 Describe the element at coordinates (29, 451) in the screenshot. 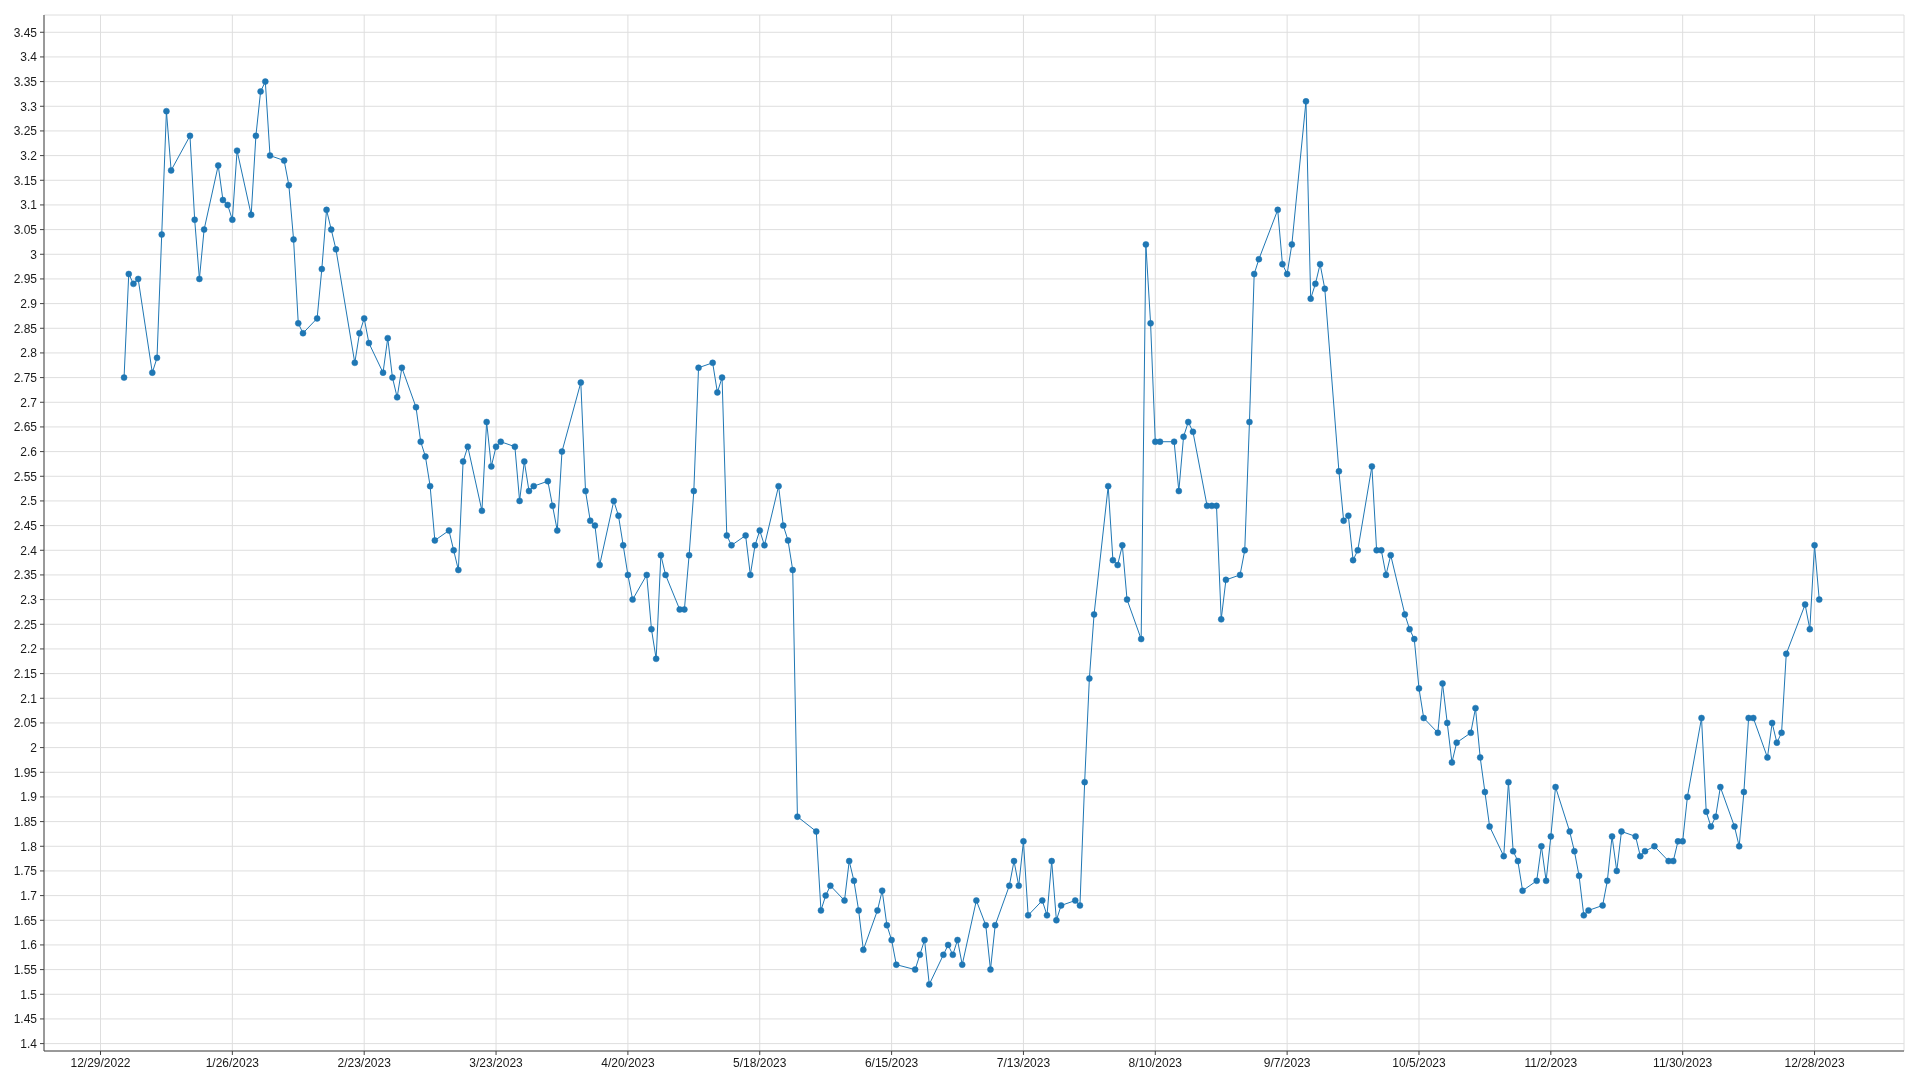

I see `y-tick-label: 2.6` at that location.